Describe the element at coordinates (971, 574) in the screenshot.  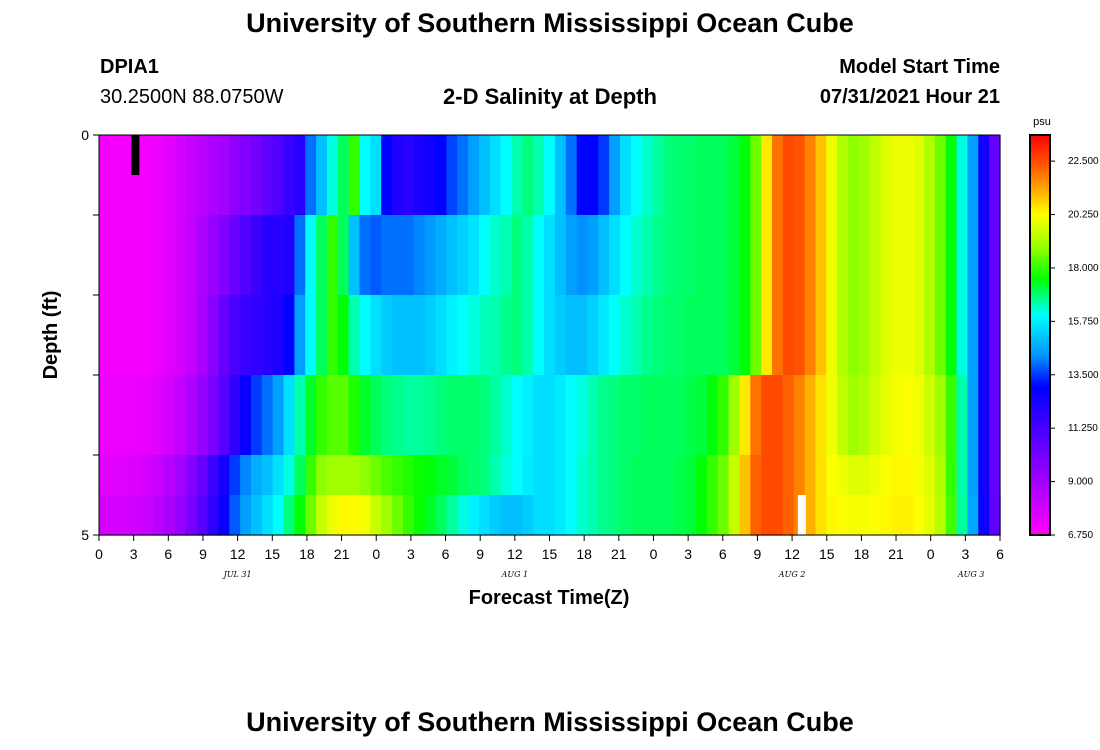
I see `date-label: AUG 3` at that location.